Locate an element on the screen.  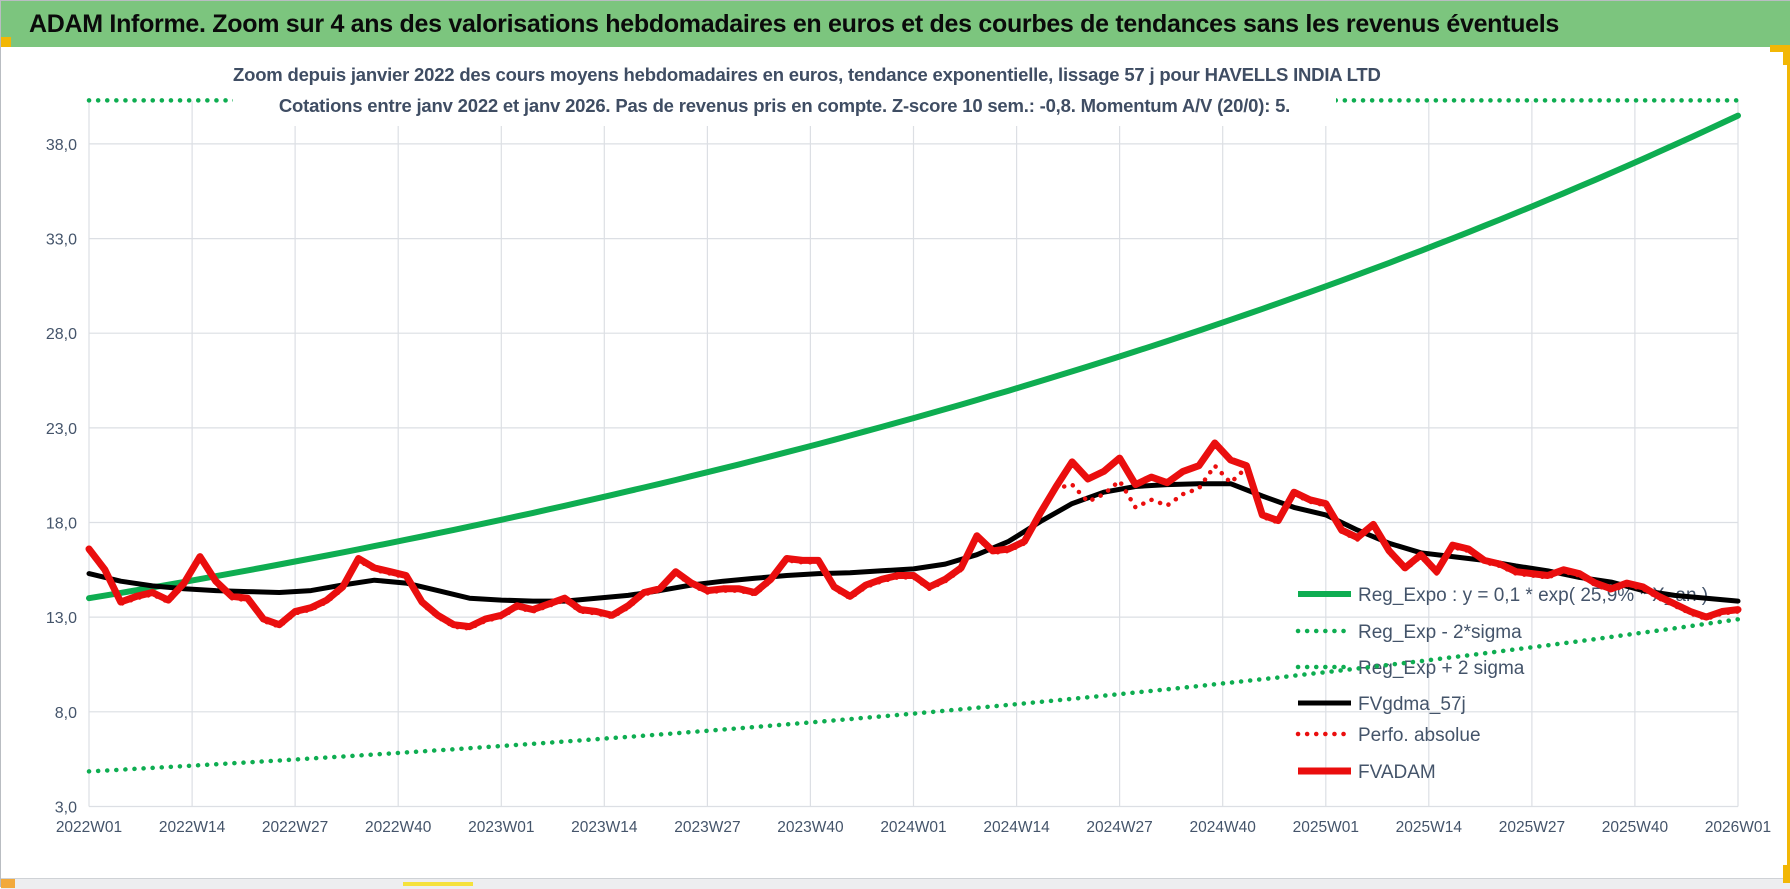
x-axis-tick: 2025W14 is located at coordinates (1429, 827).